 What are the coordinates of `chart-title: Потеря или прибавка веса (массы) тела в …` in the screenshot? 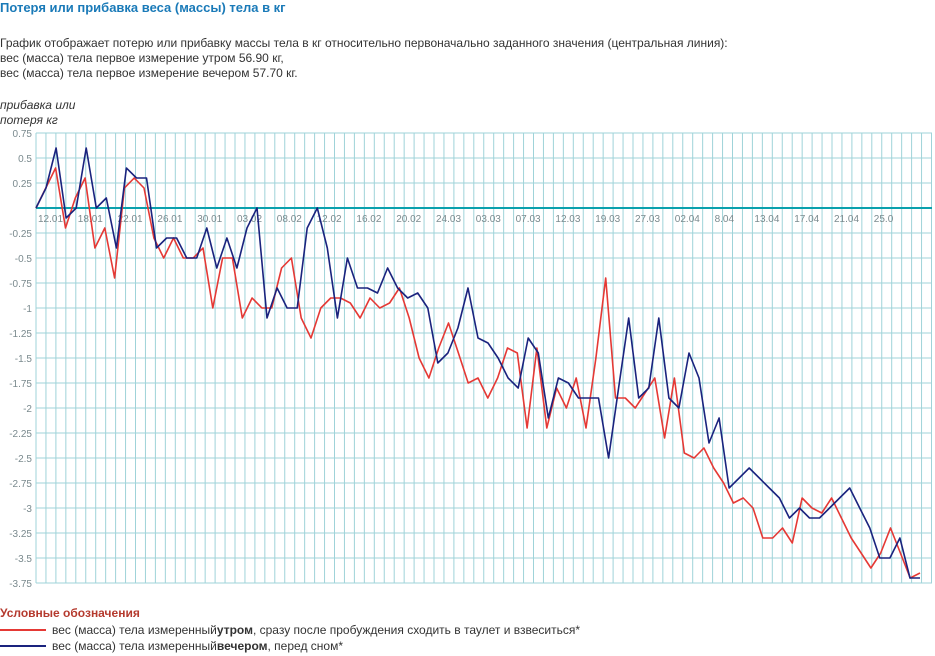 It's located at (143, 7).